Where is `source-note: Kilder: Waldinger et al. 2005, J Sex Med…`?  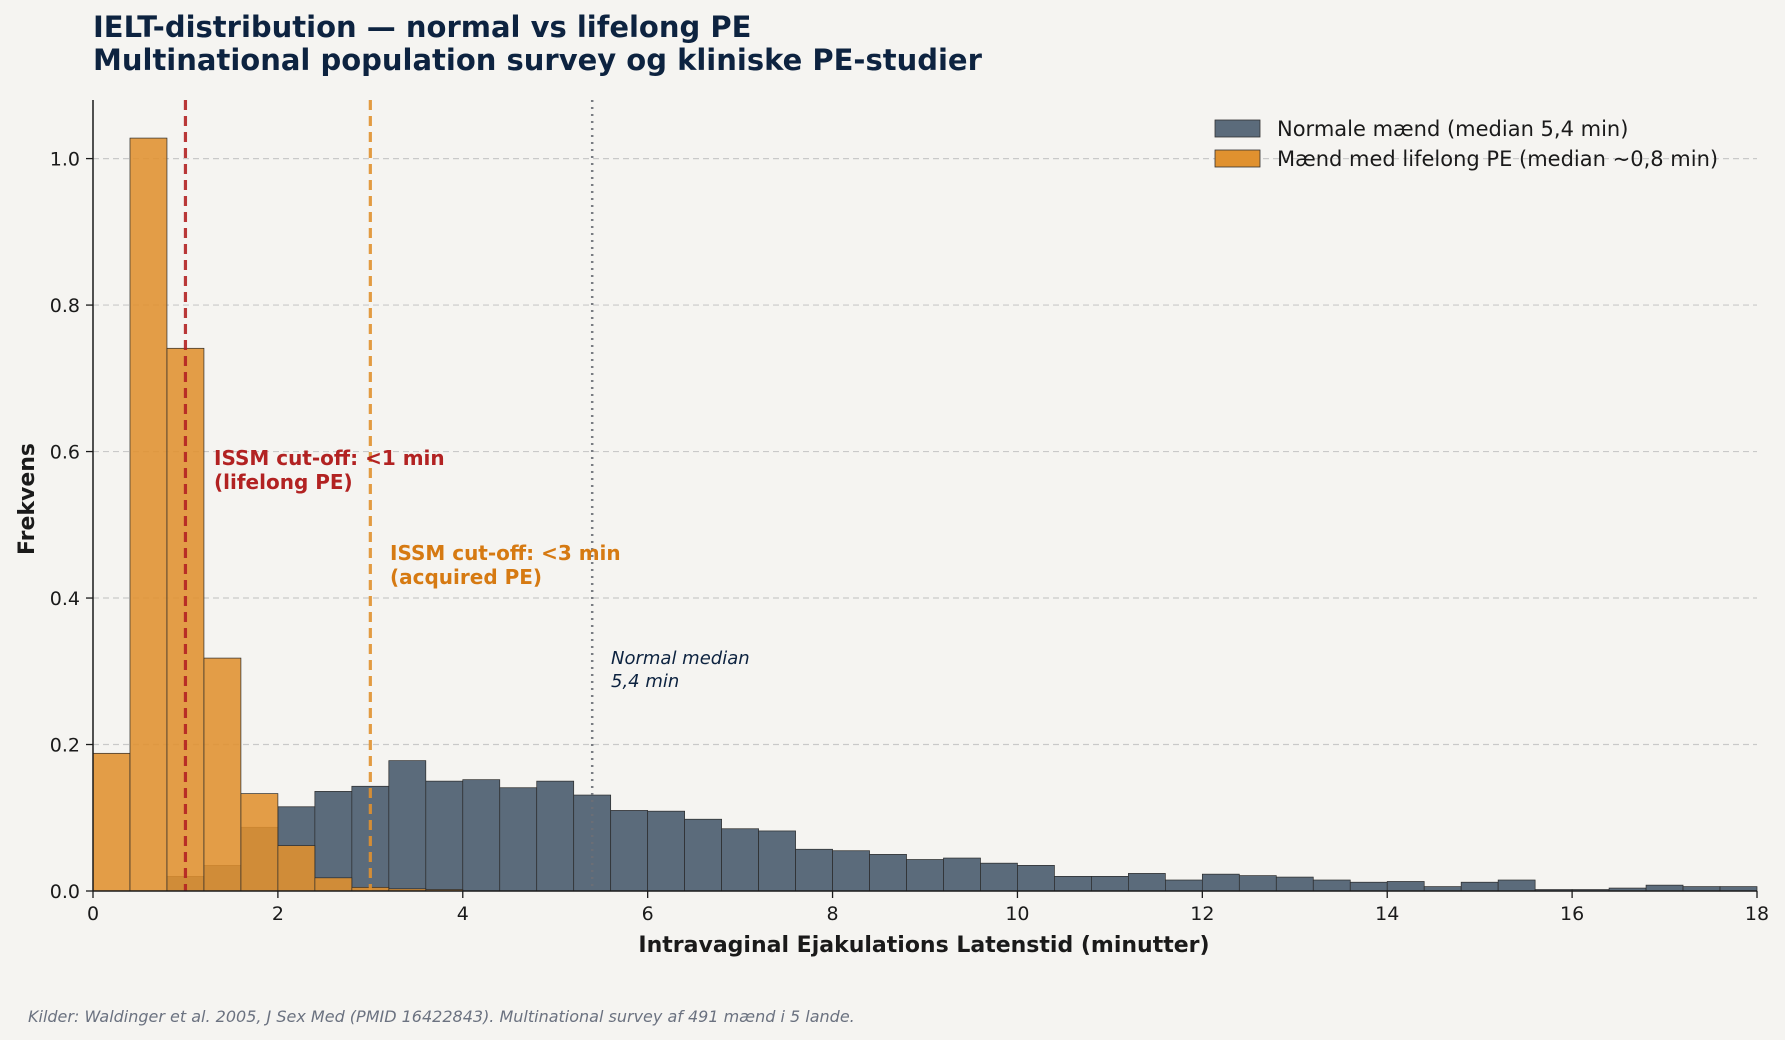 source-note: Kilder: Waldinger et al. 2005, J Sex Med… is located at coordinates (441, 1016).